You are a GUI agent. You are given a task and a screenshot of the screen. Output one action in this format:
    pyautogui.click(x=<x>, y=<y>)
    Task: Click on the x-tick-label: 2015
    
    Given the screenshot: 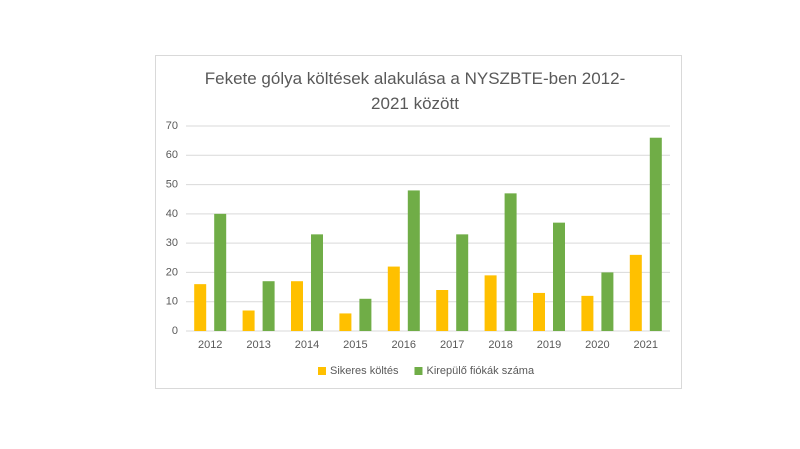 What is the action you would take?
    pyautogui.click(x=355, y=345)
    